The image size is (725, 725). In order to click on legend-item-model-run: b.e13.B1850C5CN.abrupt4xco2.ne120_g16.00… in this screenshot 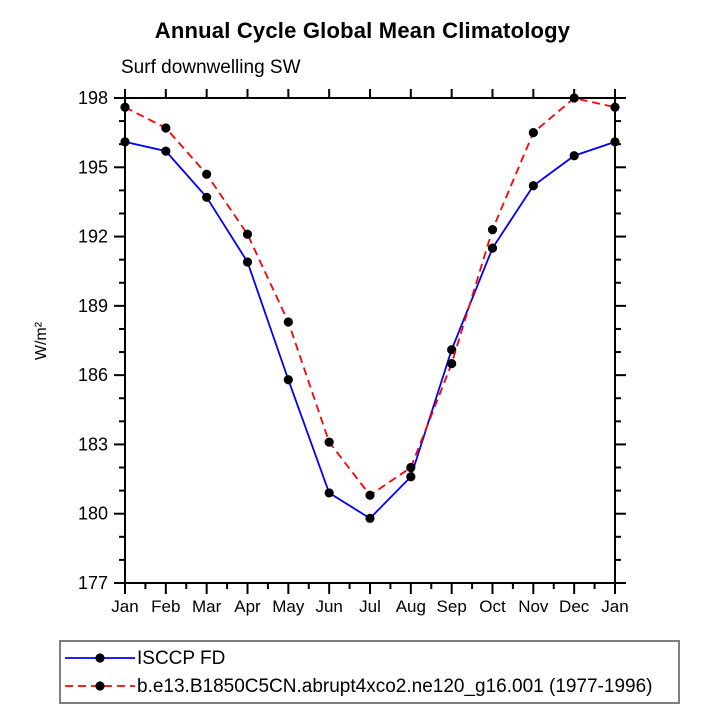, I will do `click(370, 686)`.